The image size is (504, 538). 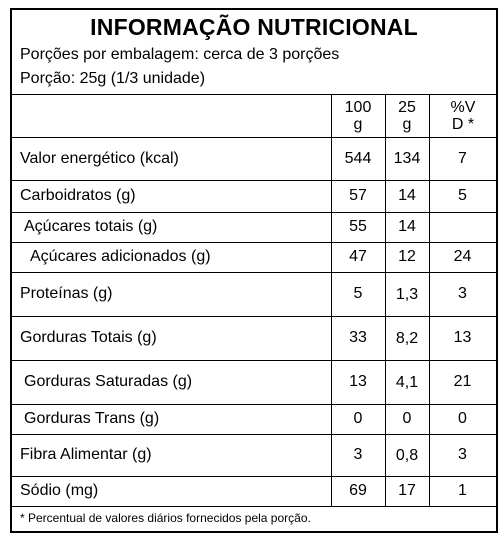 What do you see at coordinates (407, 455) in the screenshot?
I see `value-per-serving: 0,8` at bounding box center [407, 455].